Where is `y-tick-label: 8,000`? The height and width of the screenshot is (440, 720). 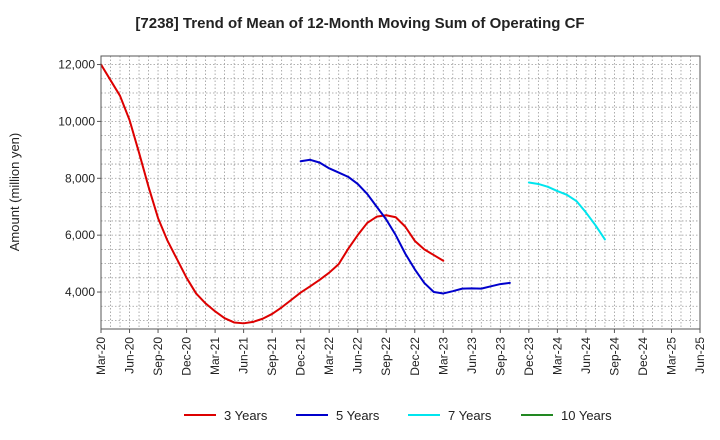
y-tick-label: 8,000 is located at coordinates (80, 178).